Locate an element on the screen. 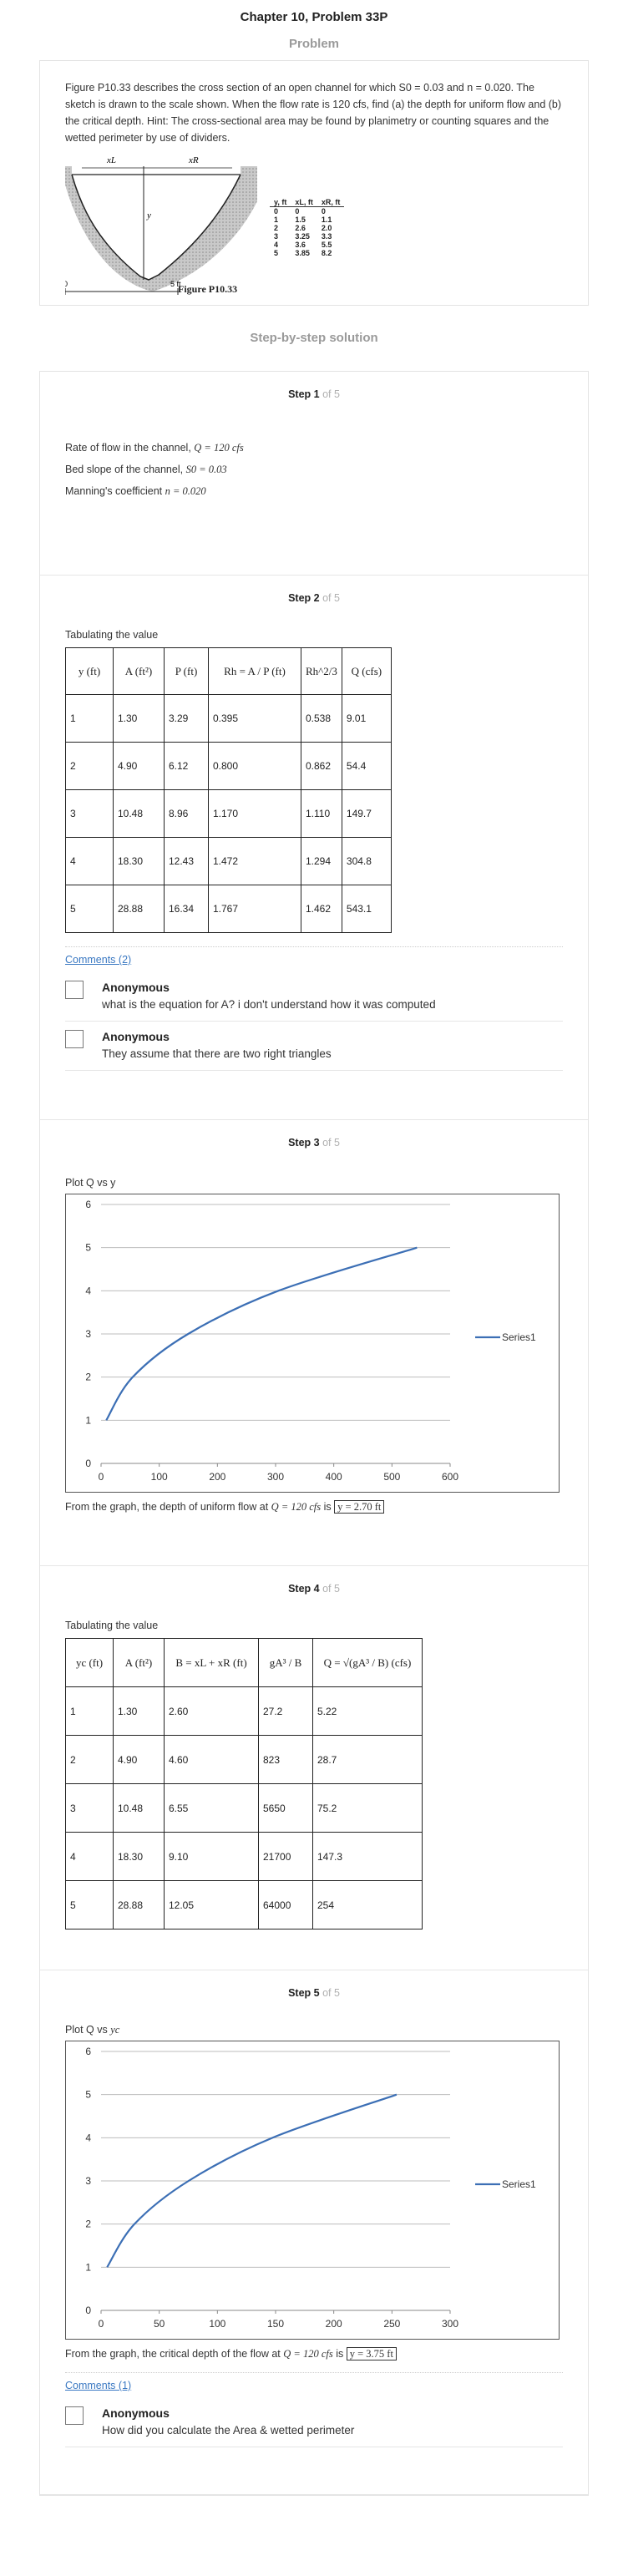  y-tick-label: 2 is located at coordinates (88, 1377).